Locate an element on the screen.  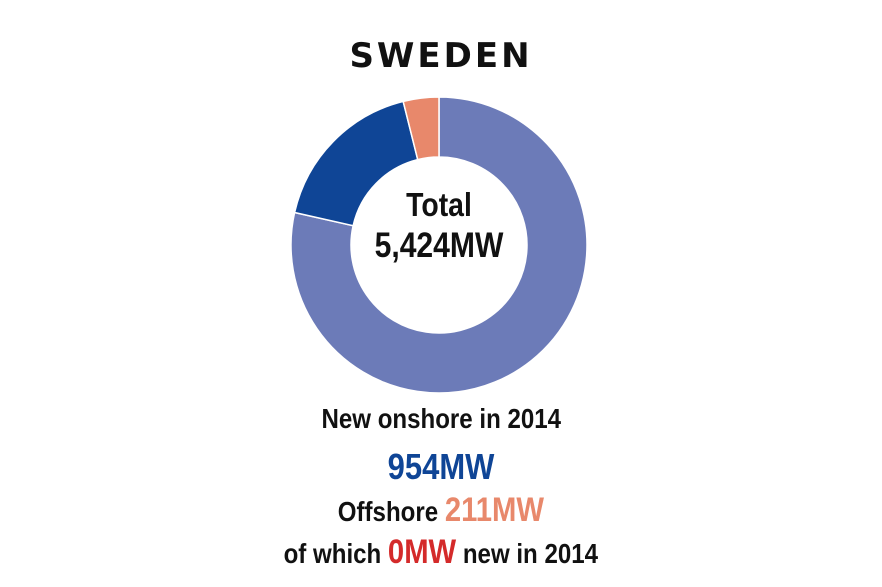
new-offshore-line: of which 0MW new in 2014 is located at coordinates (441, 552).